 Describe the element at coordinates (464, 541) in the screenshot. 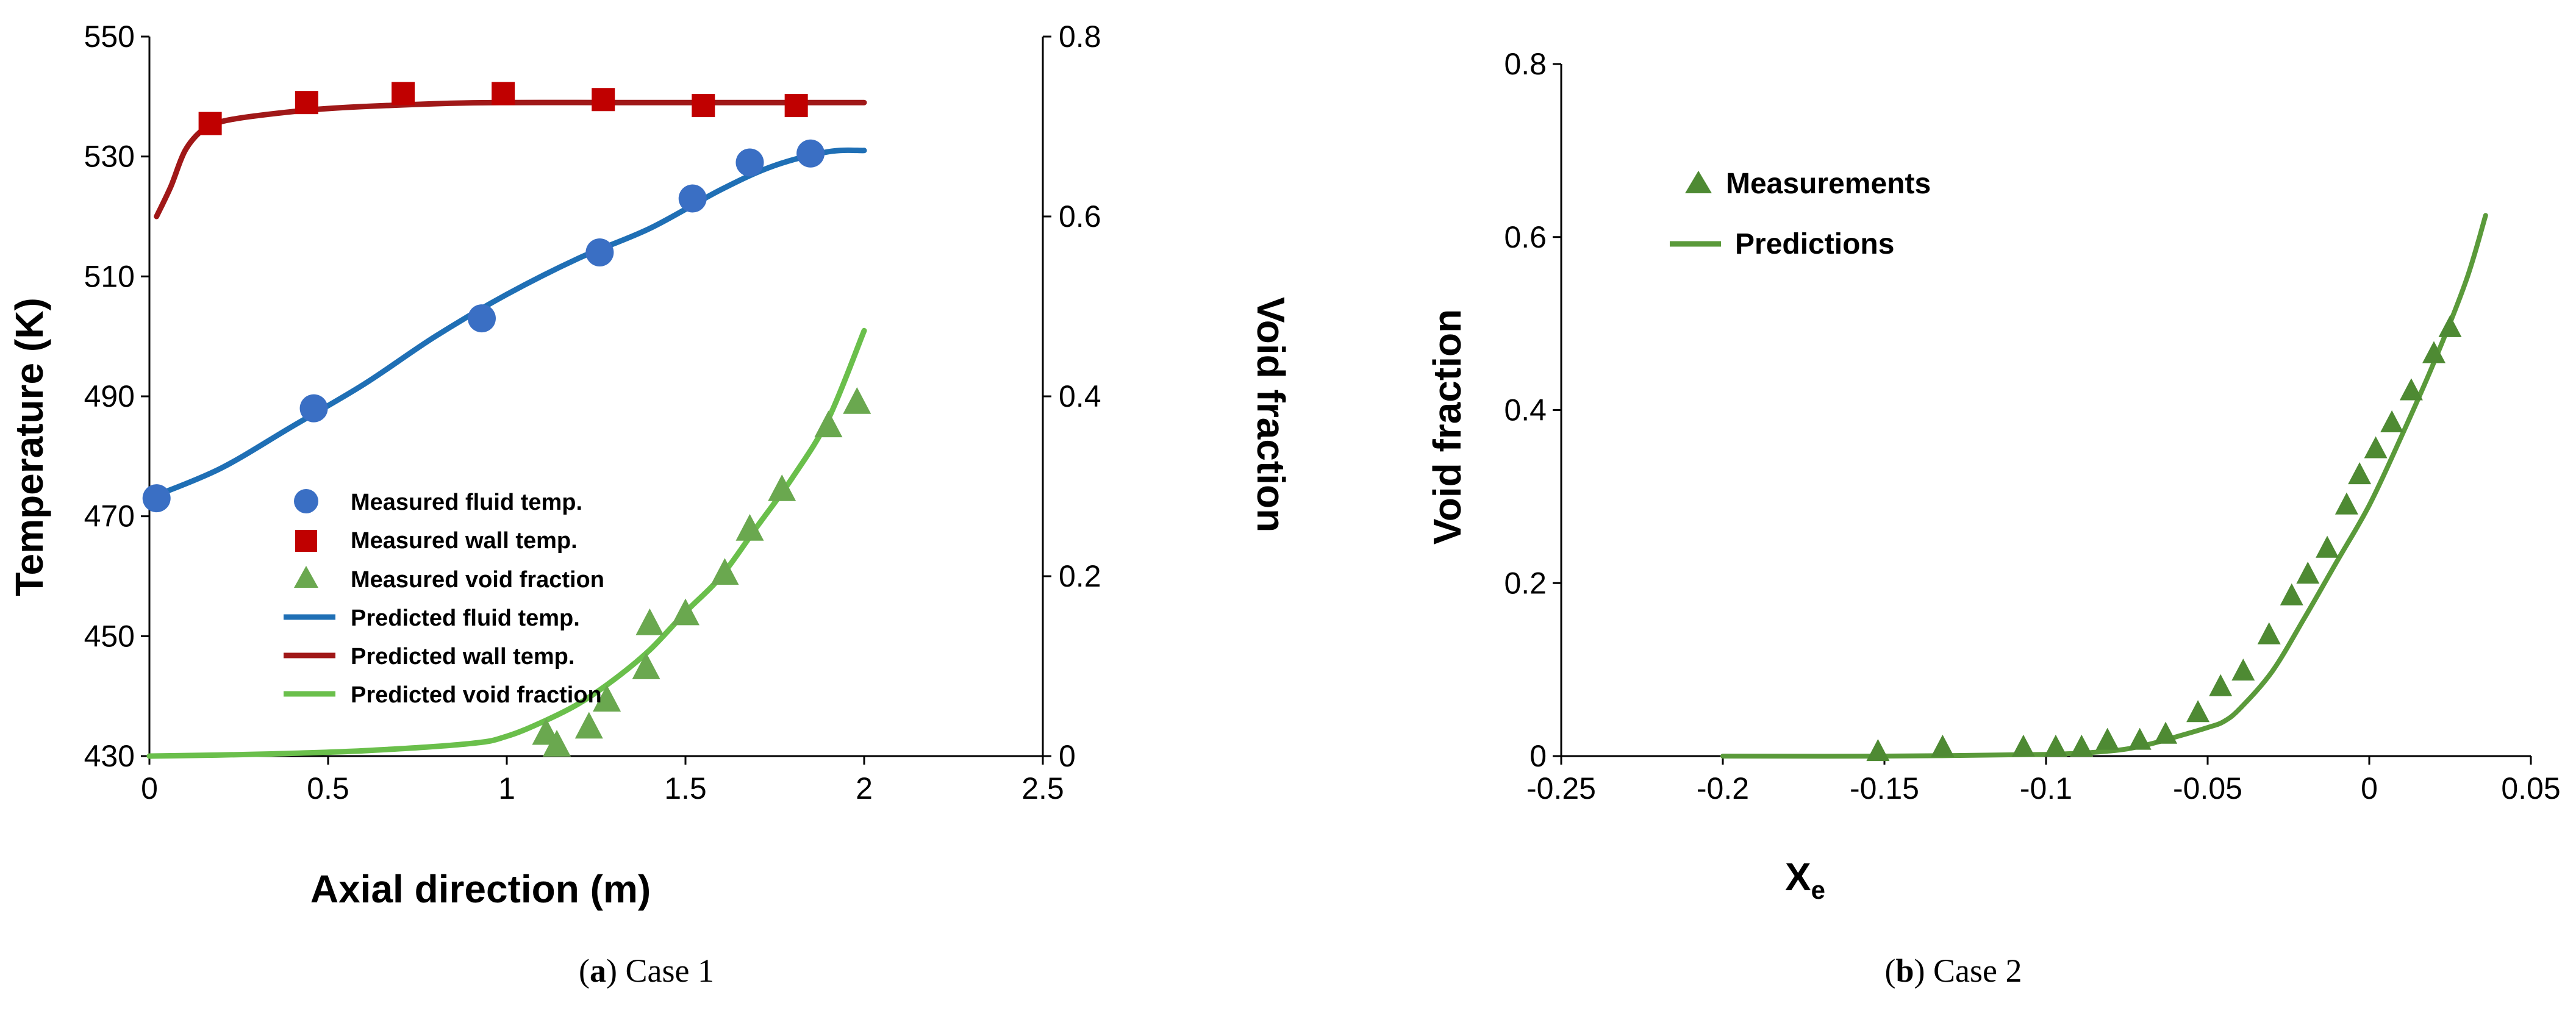

I see `legend-label-measured-wall: Measured wall temp.` at that location.